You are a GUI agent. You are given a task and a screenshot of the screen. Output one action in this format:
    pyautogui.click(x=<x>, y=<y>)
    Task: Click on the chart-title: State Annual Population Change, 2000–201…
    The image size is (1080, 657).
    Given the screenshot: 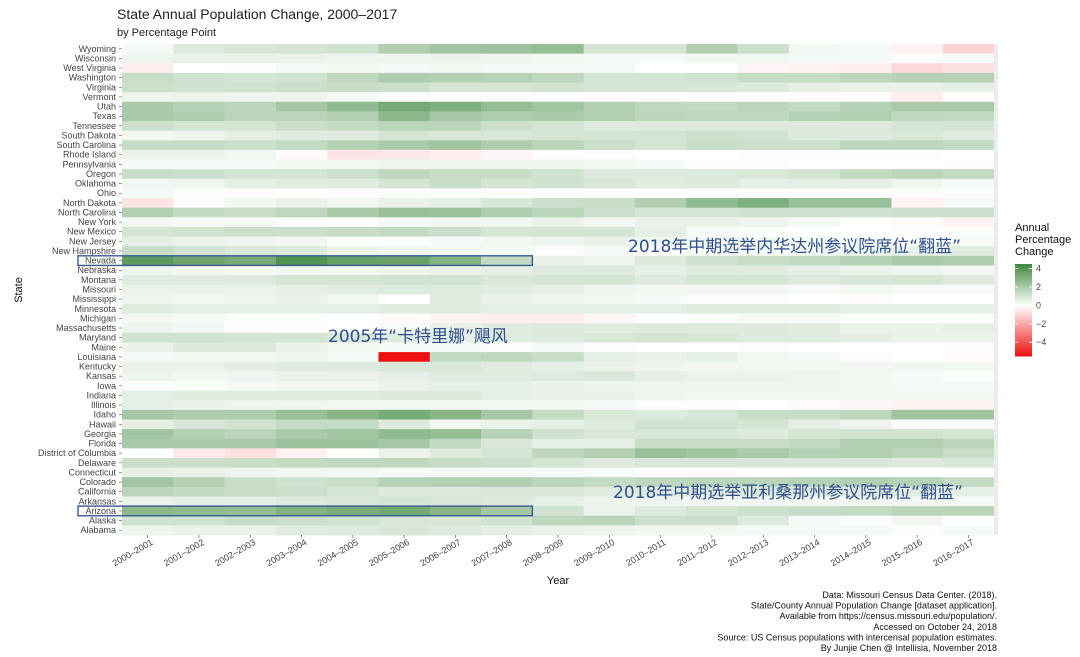 What is the action you would take?
    pyautogui.click(x=257, y=14)
    